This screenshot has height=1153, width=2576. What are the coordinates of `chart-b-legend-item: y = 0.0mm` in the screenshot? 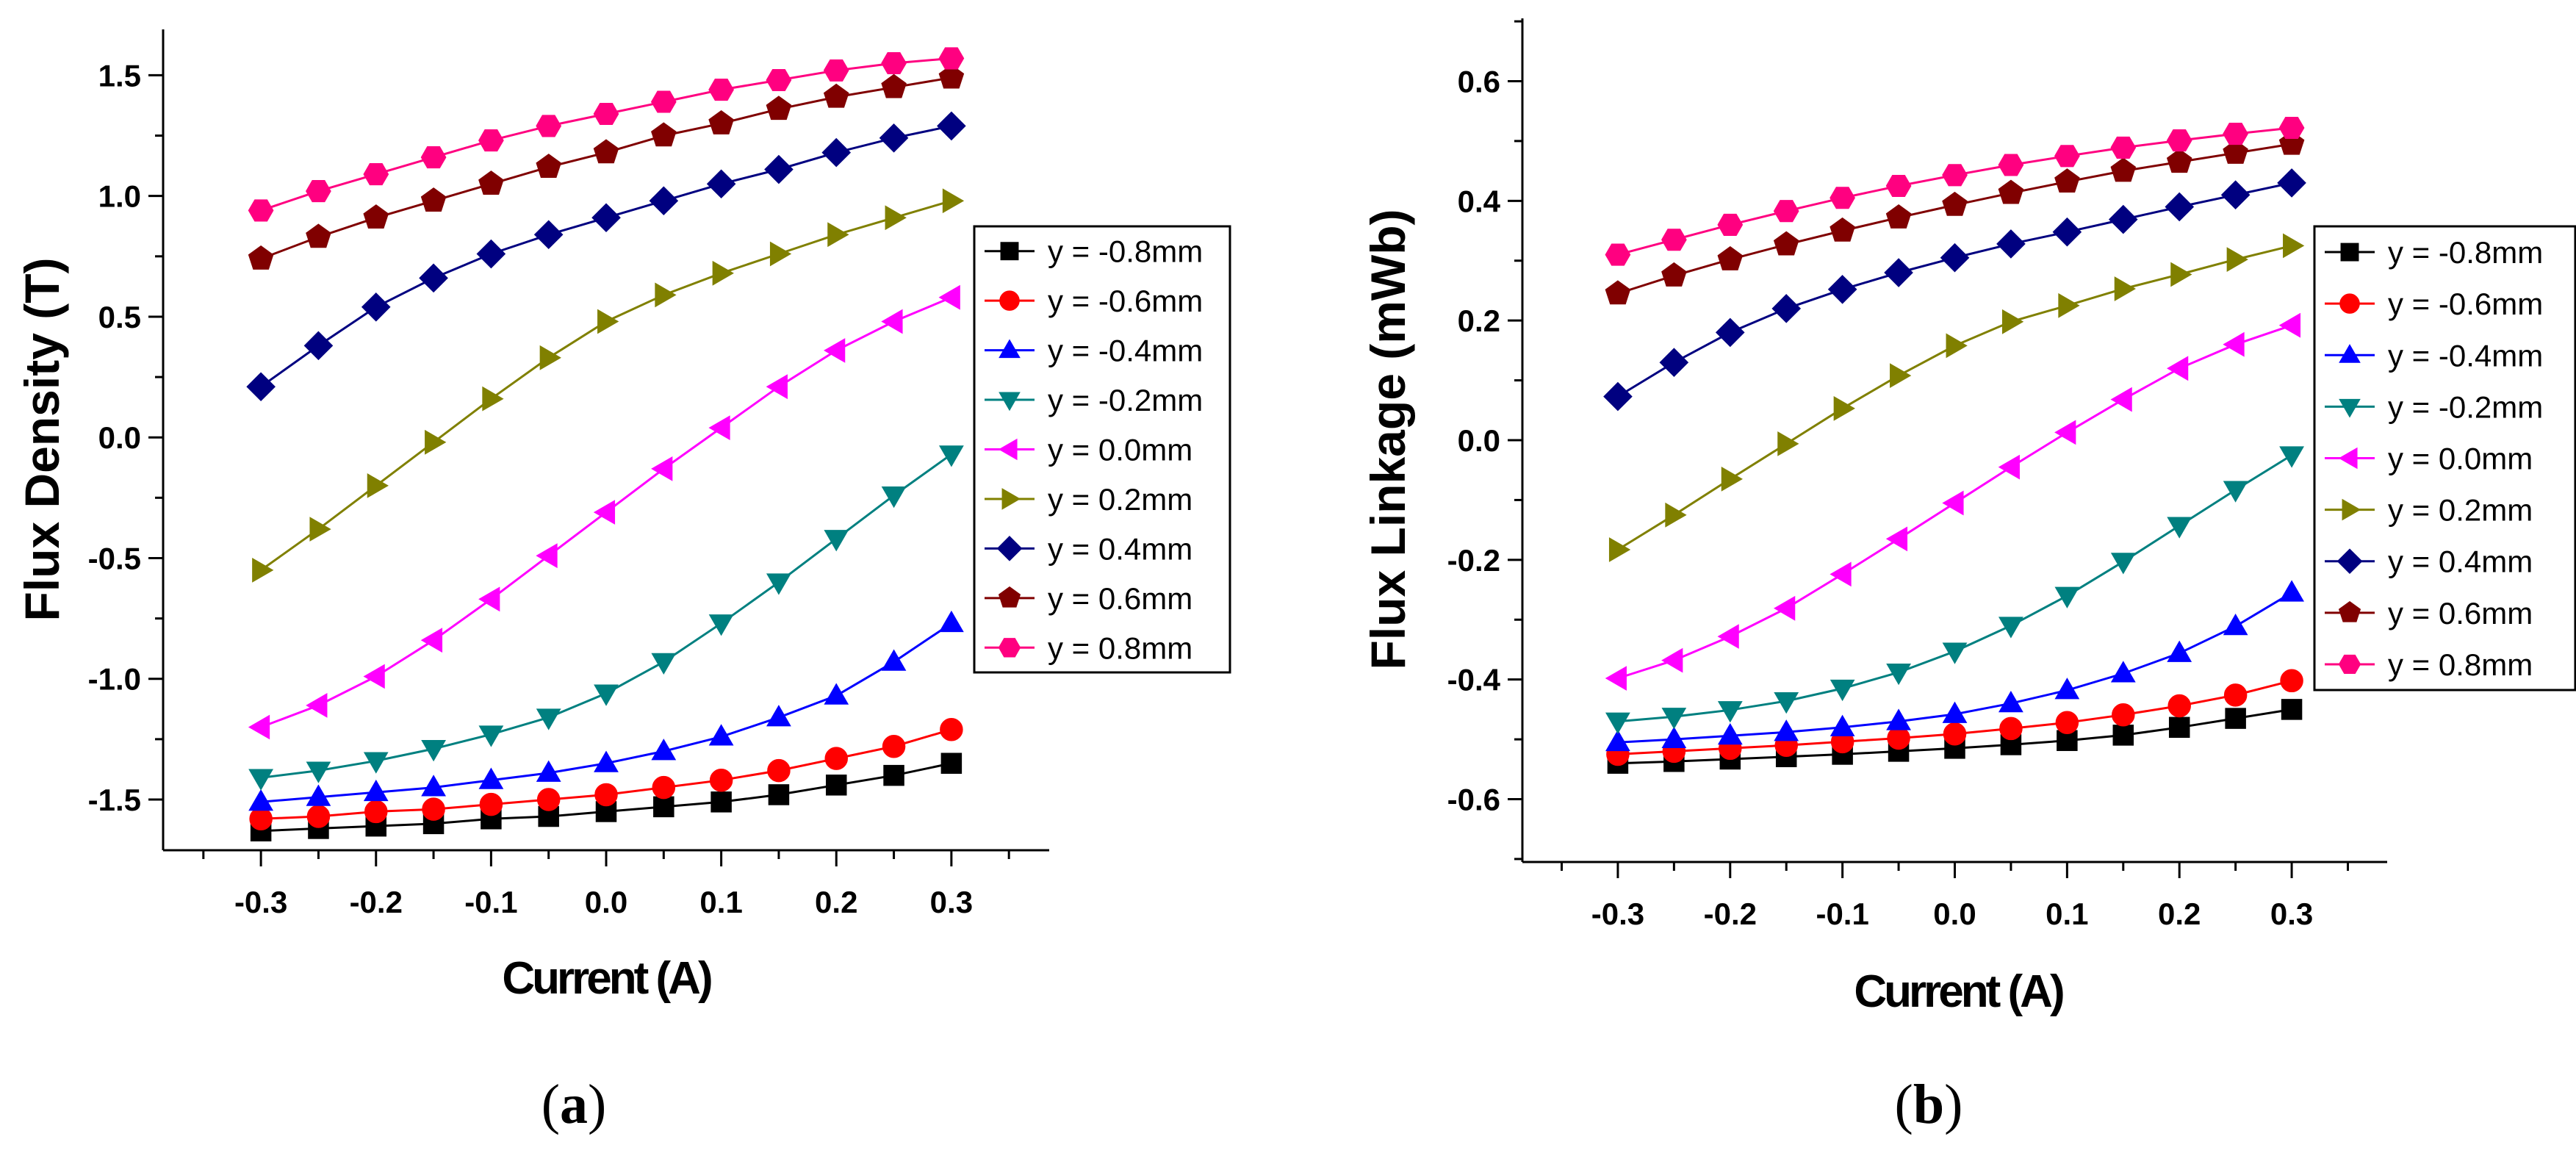 It's located at (2429, 459).